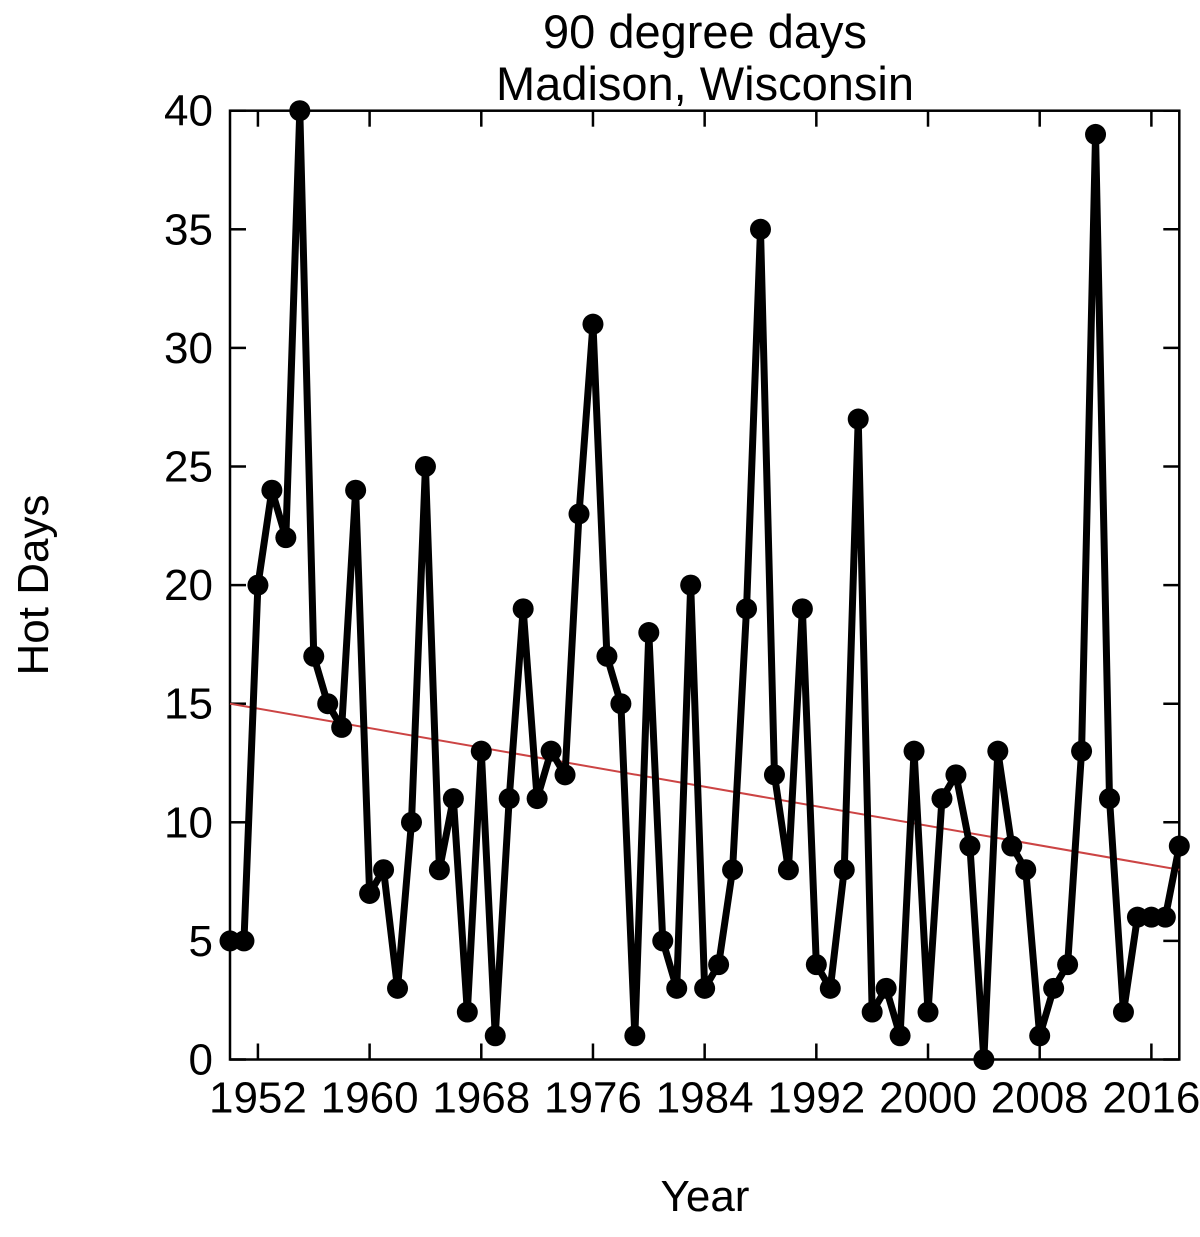 The height and width of the screenshot is (1237, 1200). What do you see at coordinates (188, 585) in the screenshot?
I see `y-tick-label: 20` at bounding box center [188, 585].